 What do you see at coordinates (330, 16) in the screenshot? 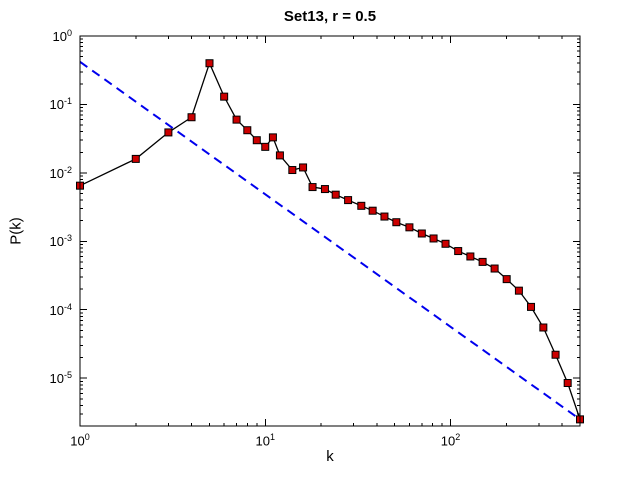
I see `chart-title: Set13, r = 0.5` at bounding box center [330, 16].